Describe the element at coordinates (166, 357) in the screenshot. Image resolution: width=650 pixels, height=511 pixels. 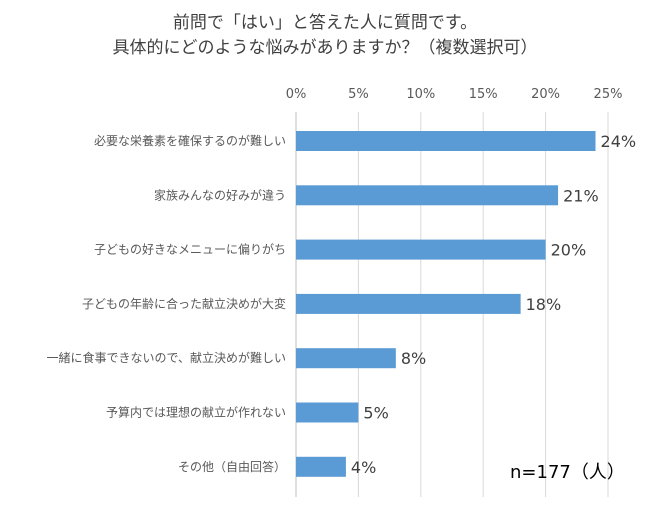
I see `category-label: 一緒に食事できないので、献立決めが難しい` at that location.